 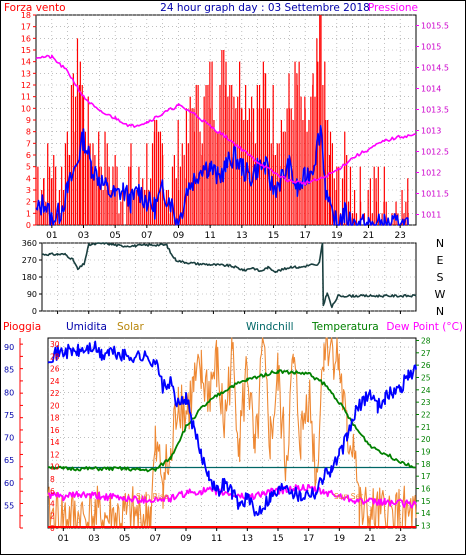 What do you see at coordinates (426, 513) in the screenshot?
I see `temperature-tick-label: 14` at bounding box center [426, 513].